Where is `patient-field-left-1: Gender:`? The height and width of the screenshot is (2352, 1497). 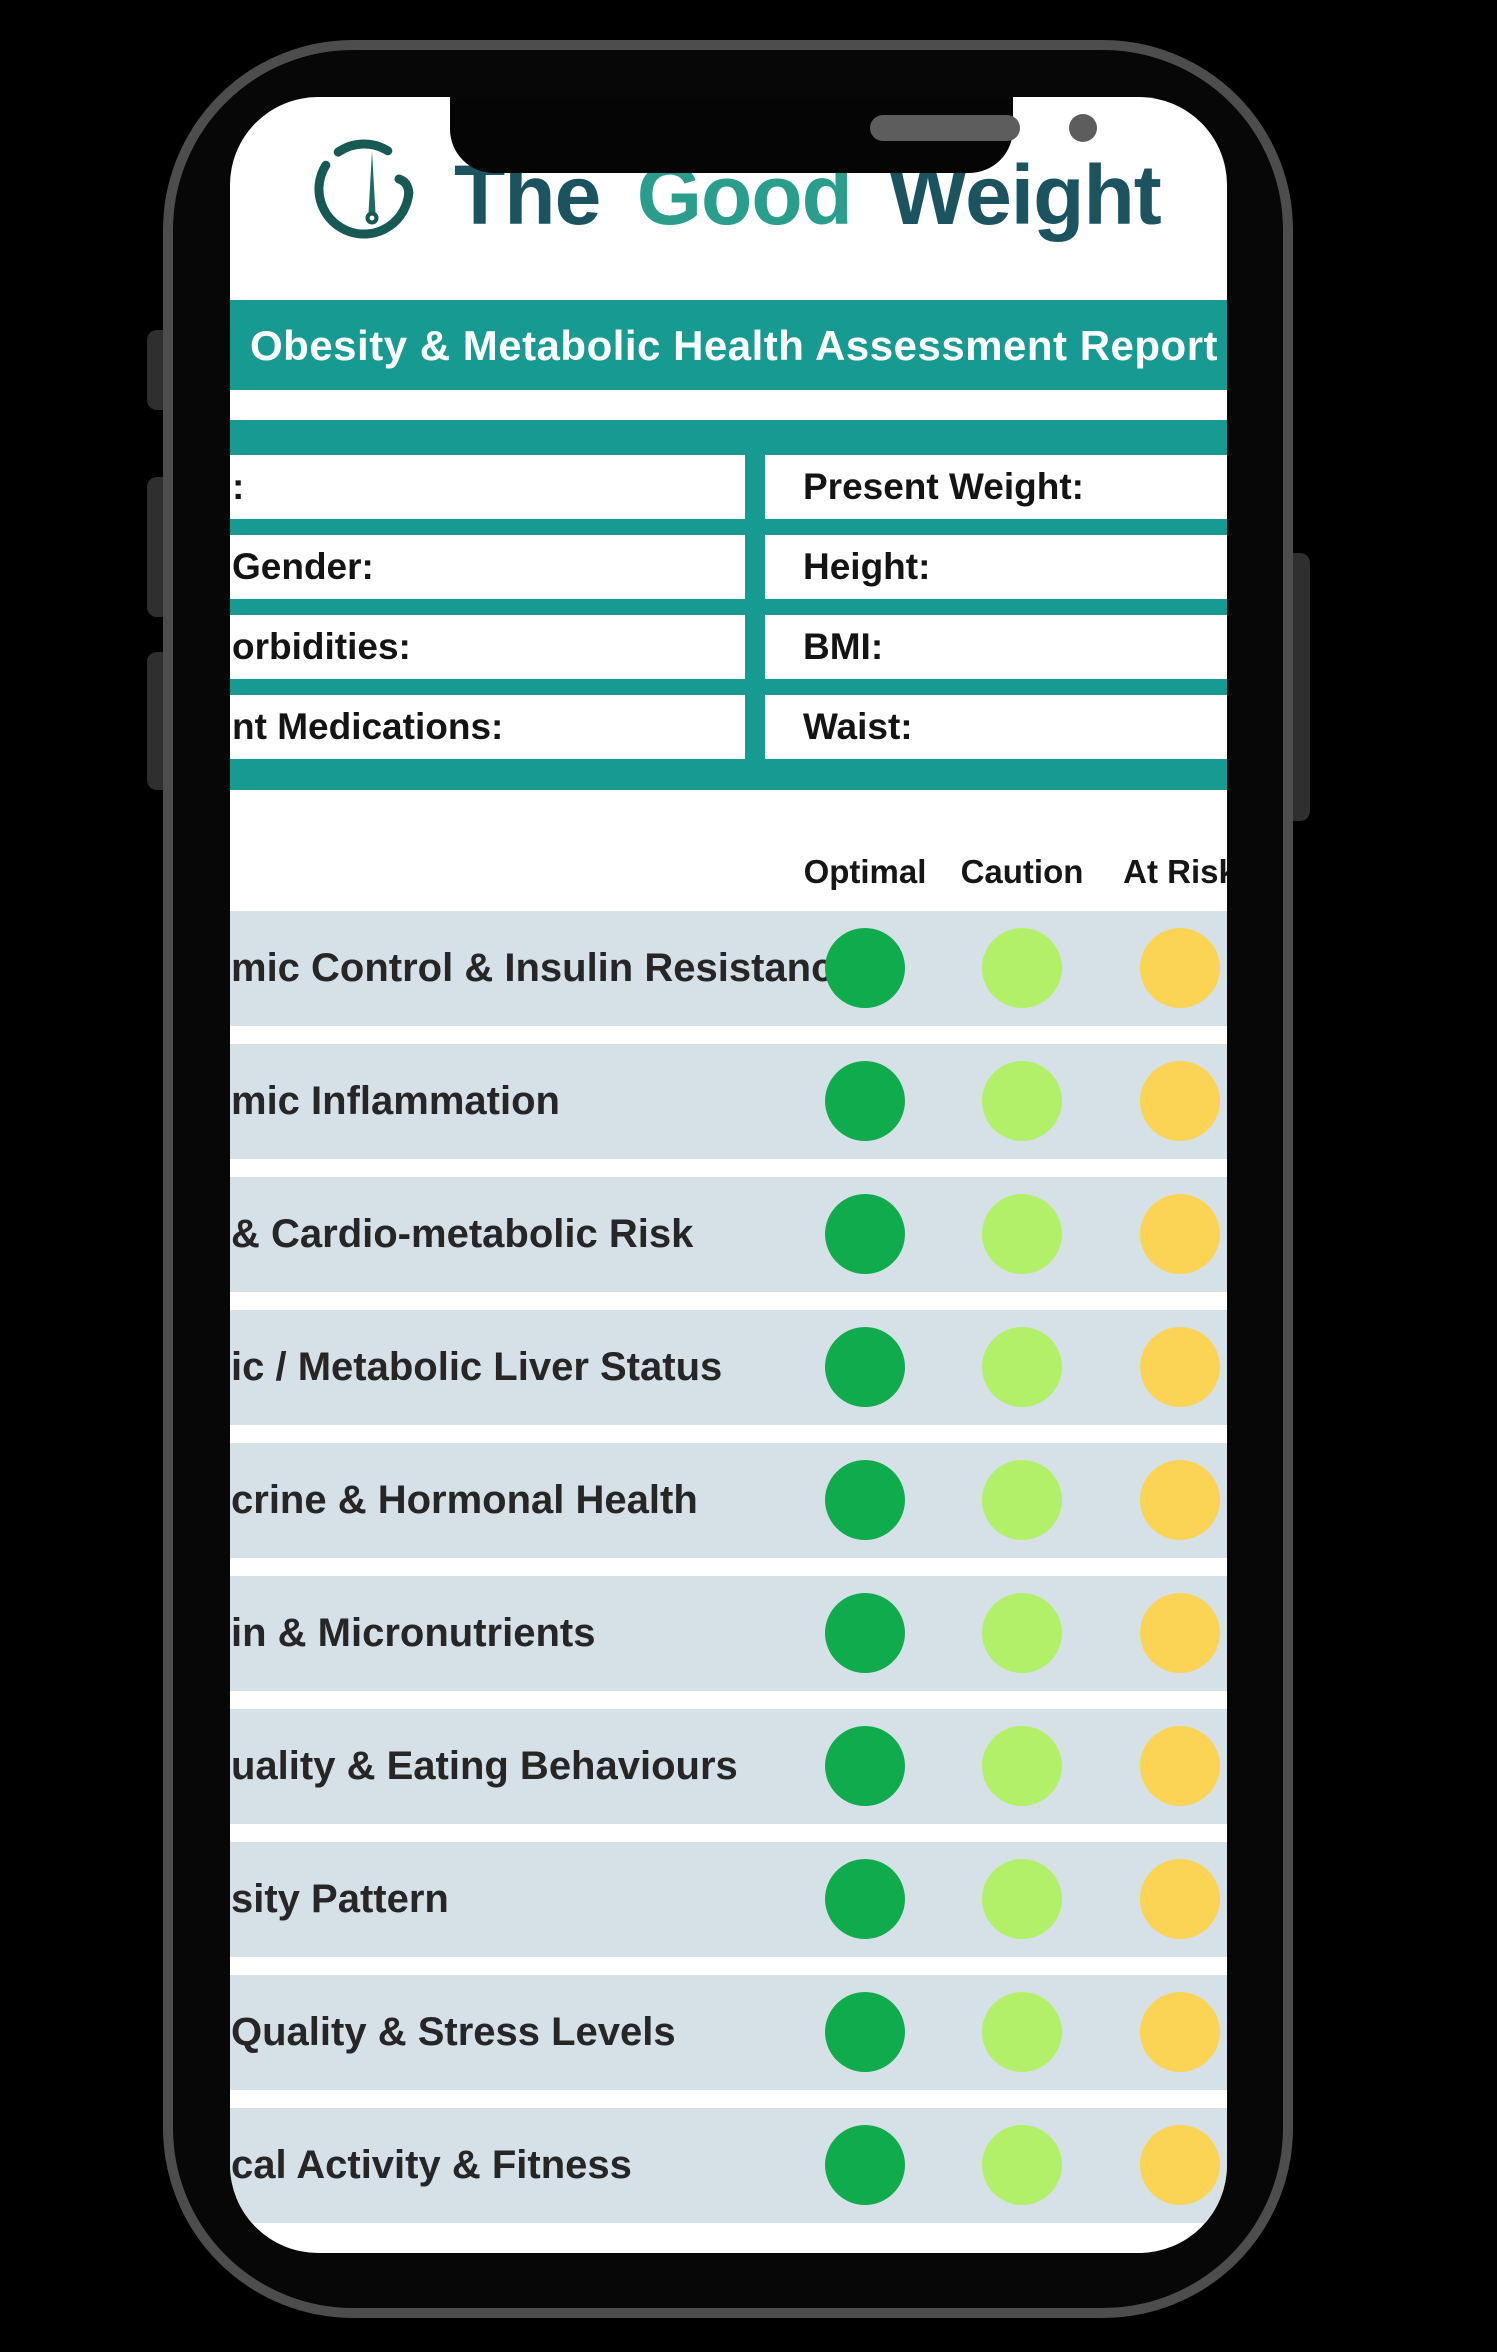
patient-field-left-1: Gender: is located at coordinates (487, 567).